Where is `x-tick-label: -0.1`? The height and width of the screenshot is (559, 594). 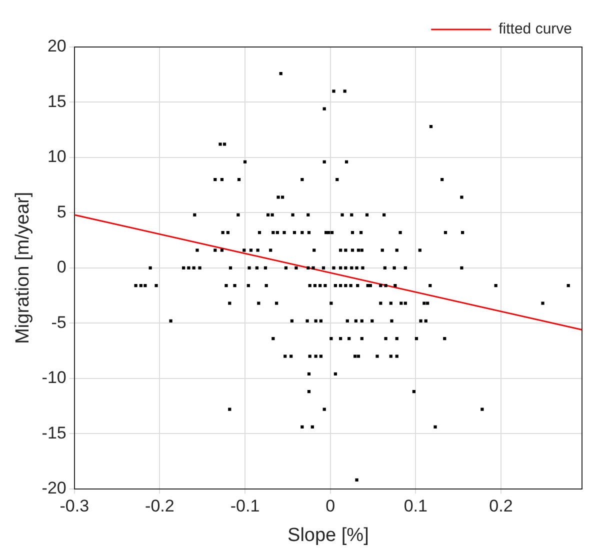 x-tick-label: -0.1 is located at coordinates (245, 506).